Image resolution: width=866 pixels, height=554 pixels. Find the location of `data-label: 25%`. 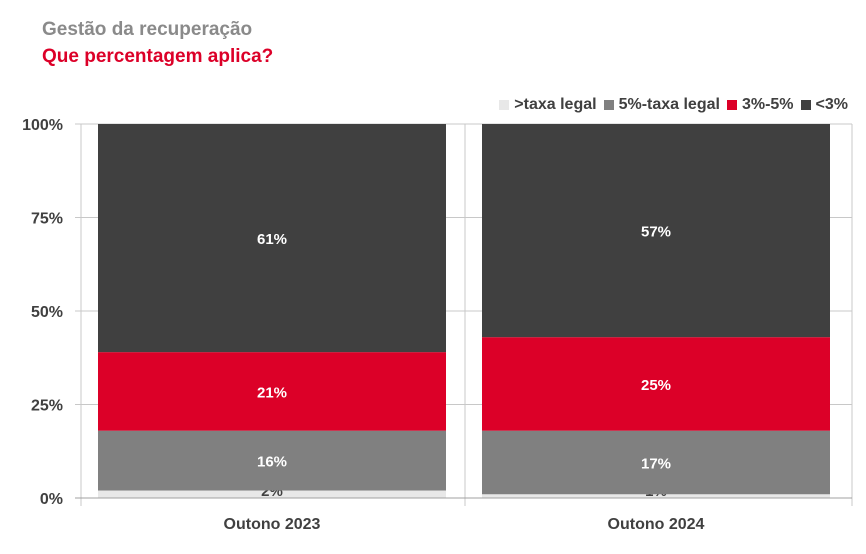

data-label: 25% is located at coordinates (656, 385).